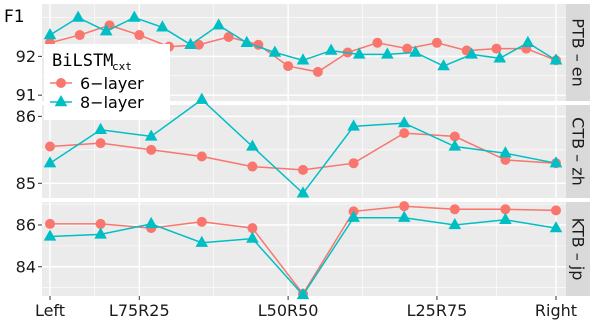 This screenshot has width=592, height=320. I want to click on x-axis: Left L75R25 L50R50 L25R75 Right, so click(306, 308).